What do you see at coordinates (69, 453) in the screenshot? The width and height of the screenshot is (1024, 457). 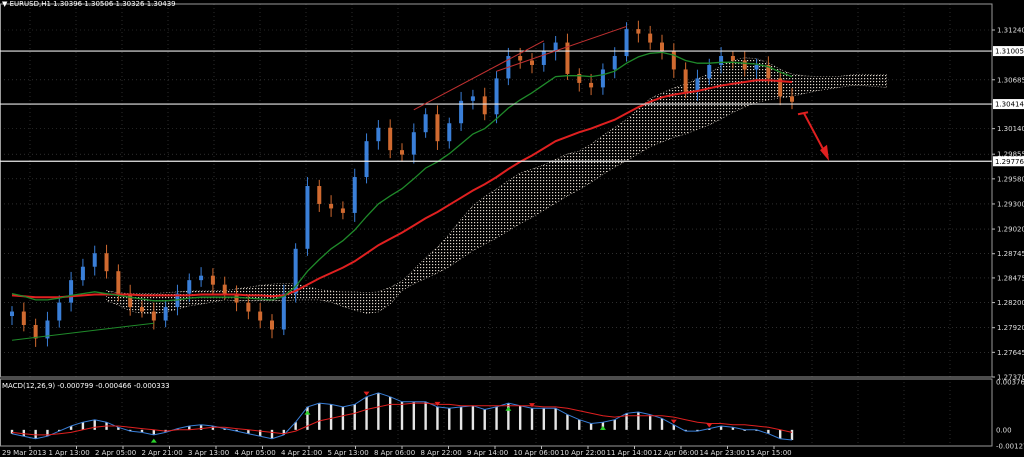 I see `time-tick-label: 1 Apr 13:00` at bounding box center [69, 453].